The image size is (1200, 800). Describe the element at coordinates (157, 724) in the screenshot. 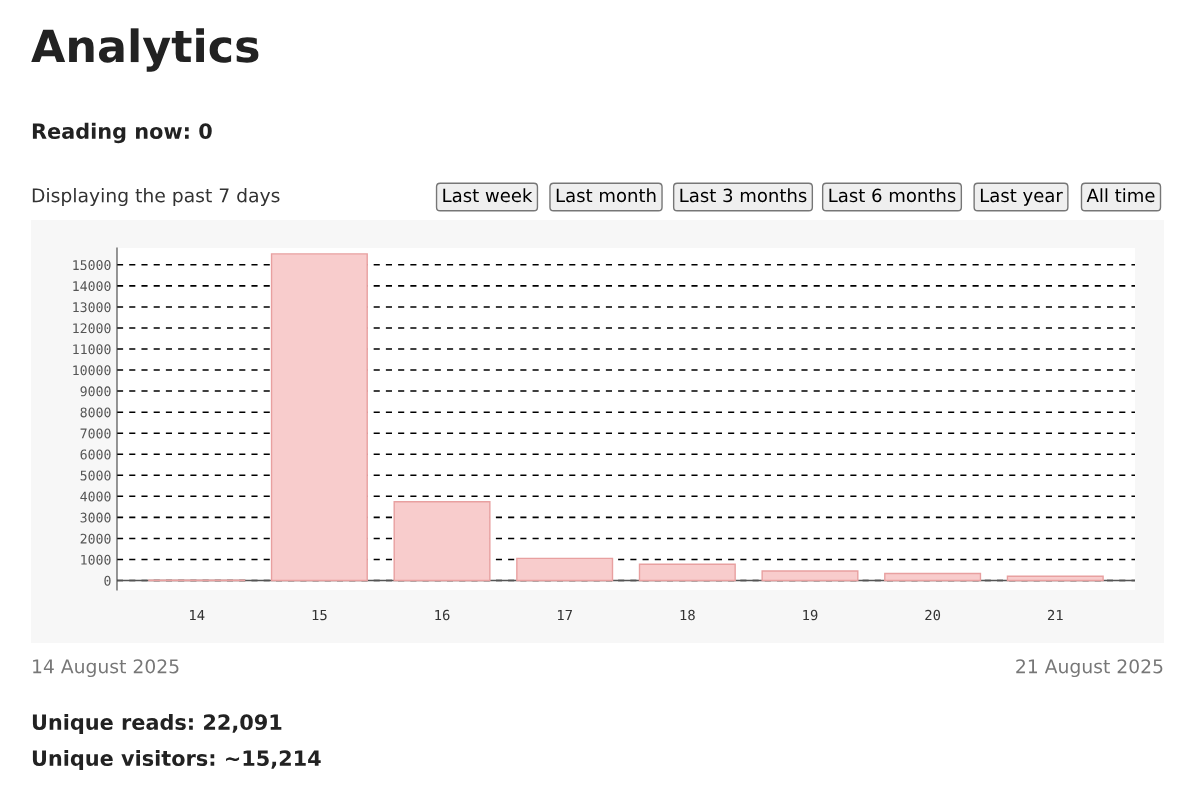

I see `text: Unique reads: 22,091` at that location.